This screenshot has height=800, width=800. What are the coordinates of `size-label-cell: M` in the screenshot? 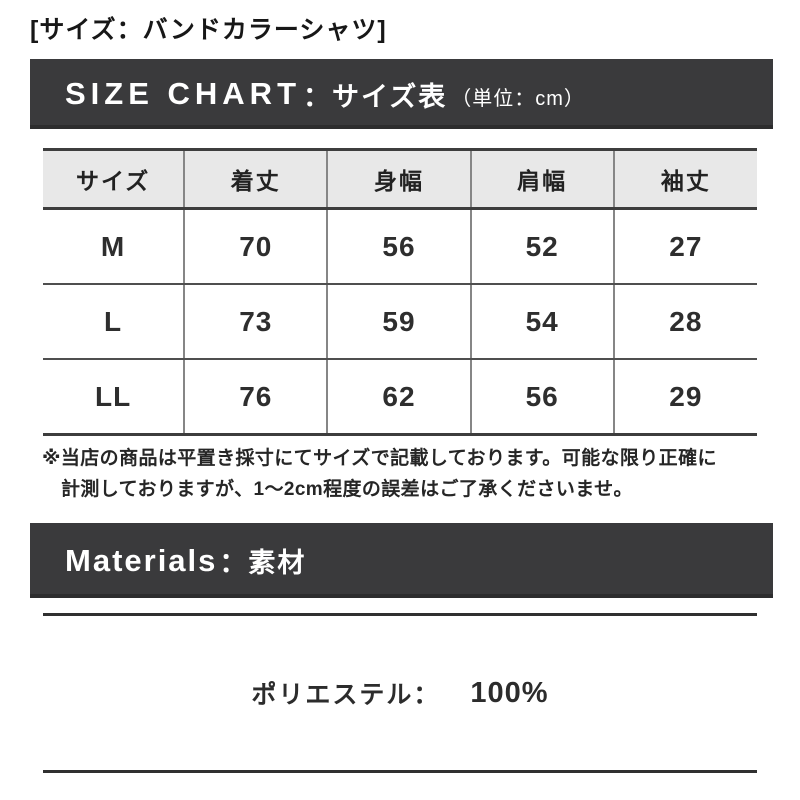 It's located at (114, 246).